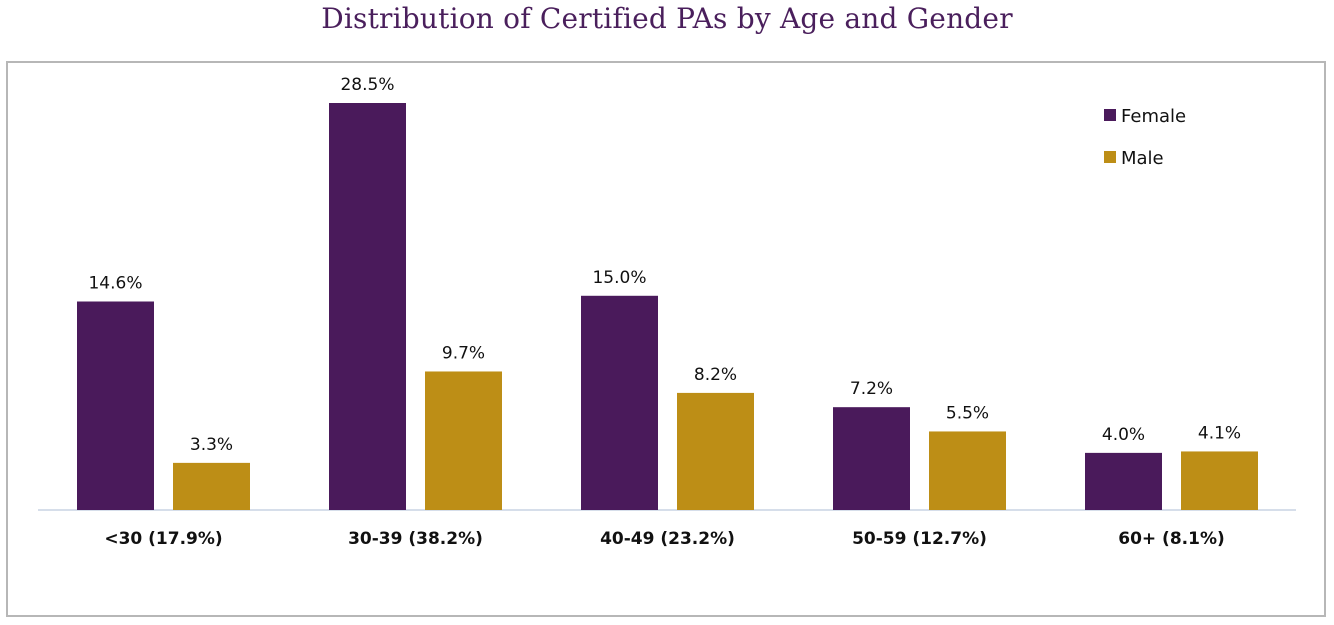 Image resolution: width=1334 pixels, height=625 pixels. What do you see at coordinates (715, 375) in the screenshot?
I see `data-label-male-2: 8.2%` at bounding box center [715, 375].